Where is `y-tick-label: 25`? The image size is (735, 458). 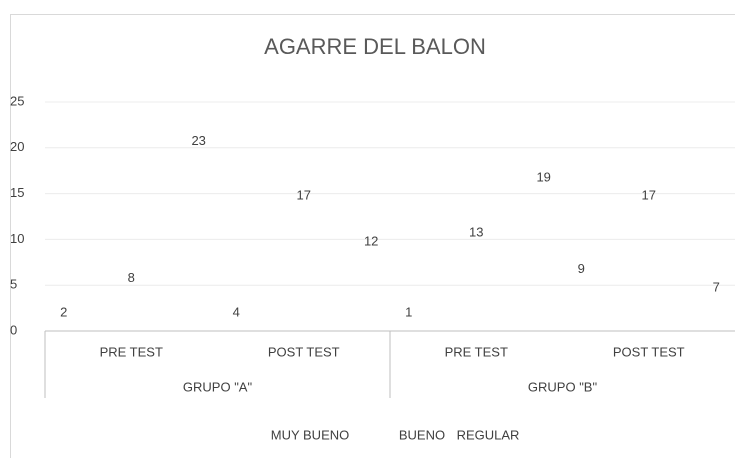
y-tick-label: 25 is located at coordinates (17, 100).